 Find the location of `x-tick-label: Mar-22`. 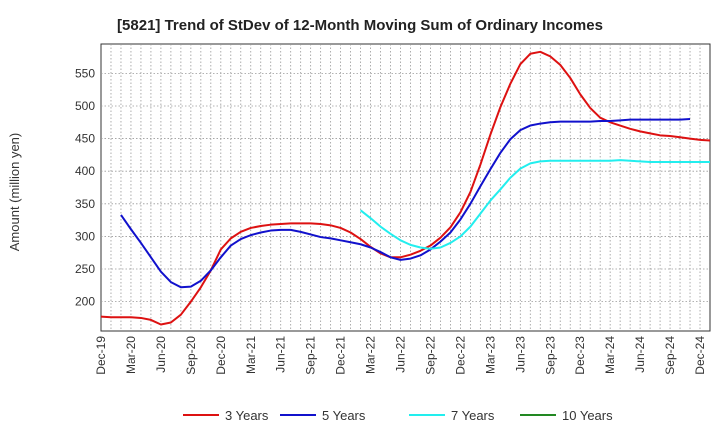

x-tick-label: Mar-22 is located at coordinates (371, 355).